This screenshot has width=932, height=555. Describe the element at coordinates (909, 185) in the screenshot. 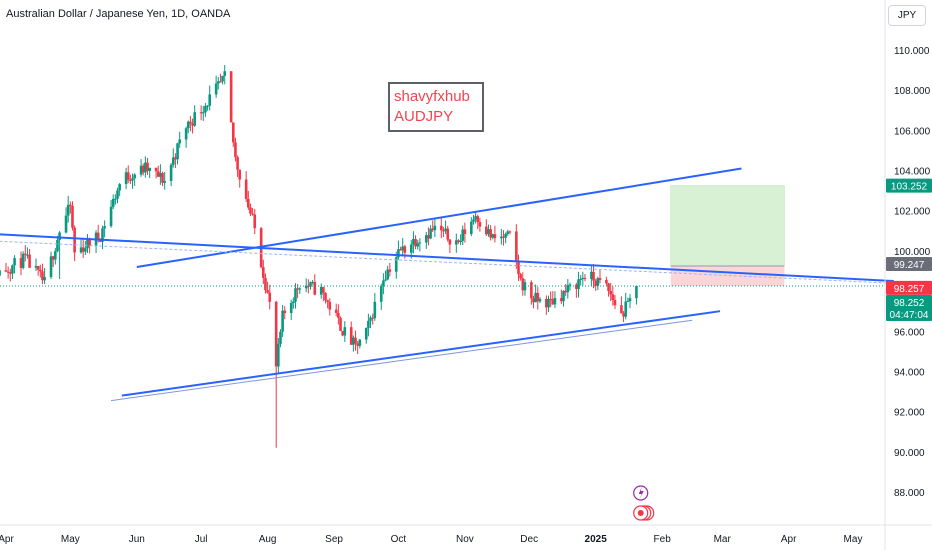

I see `target-price-label: 103.252` at that location.